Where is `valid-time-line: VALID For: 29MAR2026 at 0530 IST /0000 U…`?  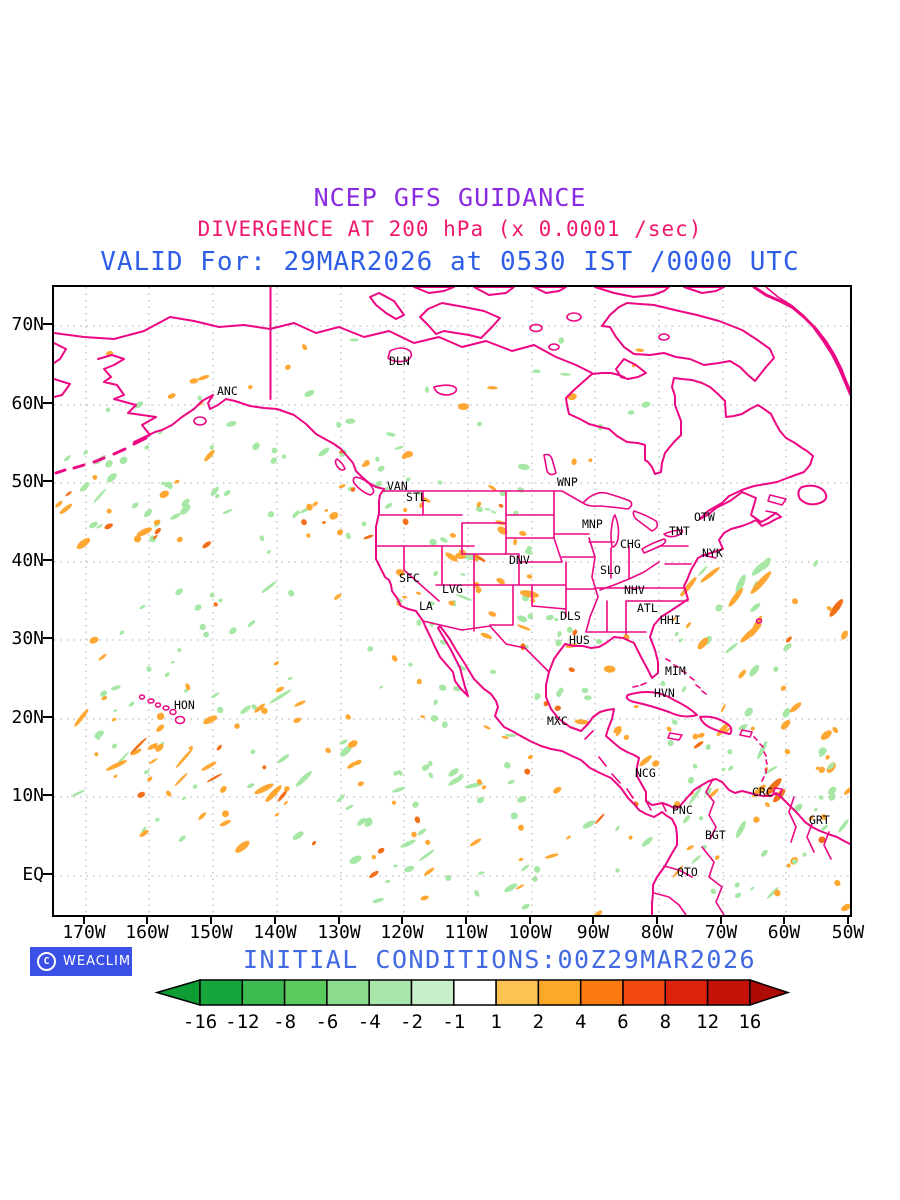
valid-time-line: VALID For: 29MAR2026 at 0530 IST /0000 U… is located at coordinates (450, 262).